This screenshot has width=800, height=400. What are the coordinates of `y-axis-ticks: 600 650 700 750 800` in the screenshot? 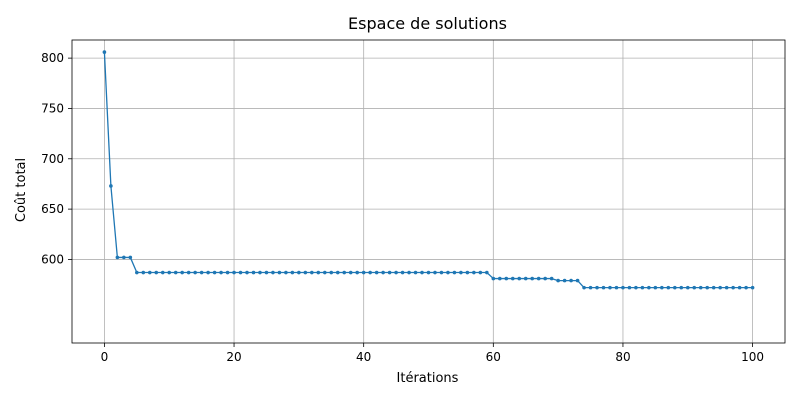 It's located at (56, 158).